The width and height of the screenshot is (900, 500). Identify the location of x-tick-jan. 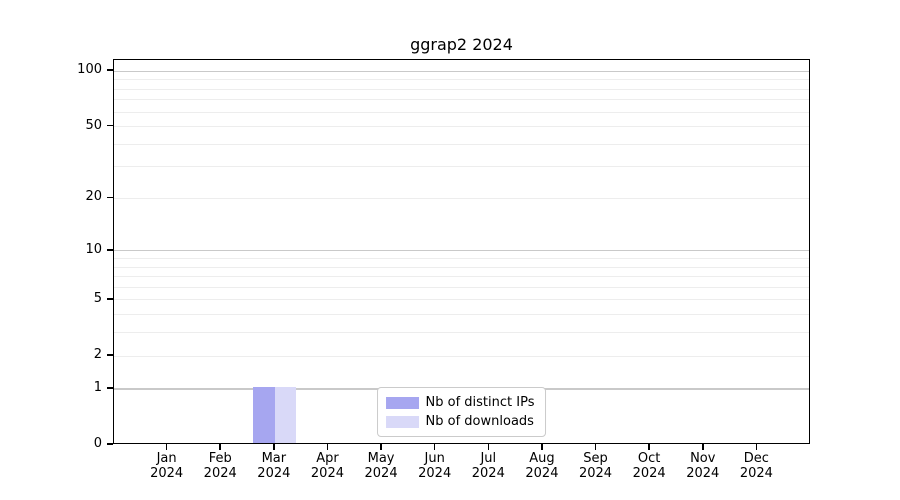
(166, 447).